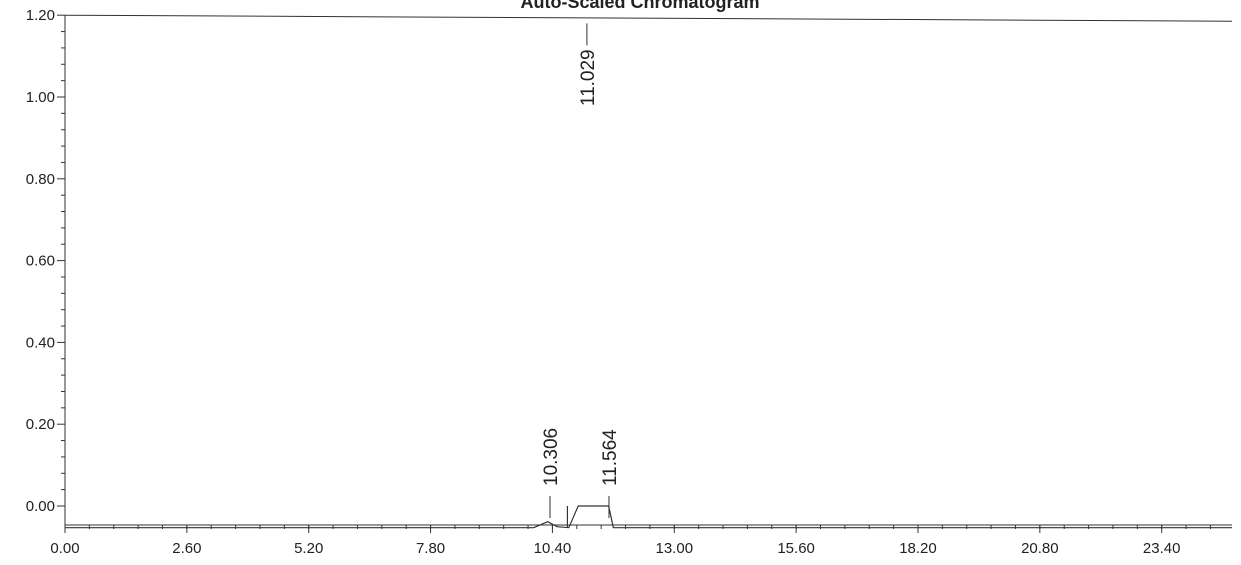 The image size is (1241, 565). I want to click on x-tick-label: 7.80, so click(430, 548).